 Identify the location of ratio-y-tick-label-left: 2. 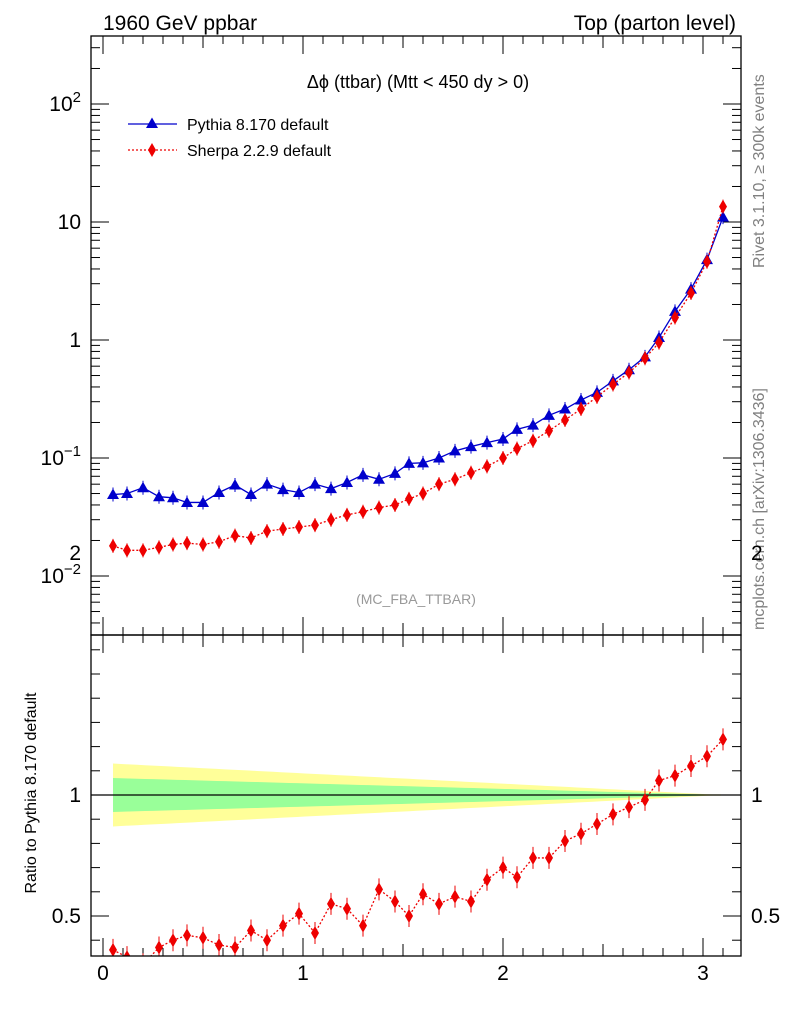
(75, 553).